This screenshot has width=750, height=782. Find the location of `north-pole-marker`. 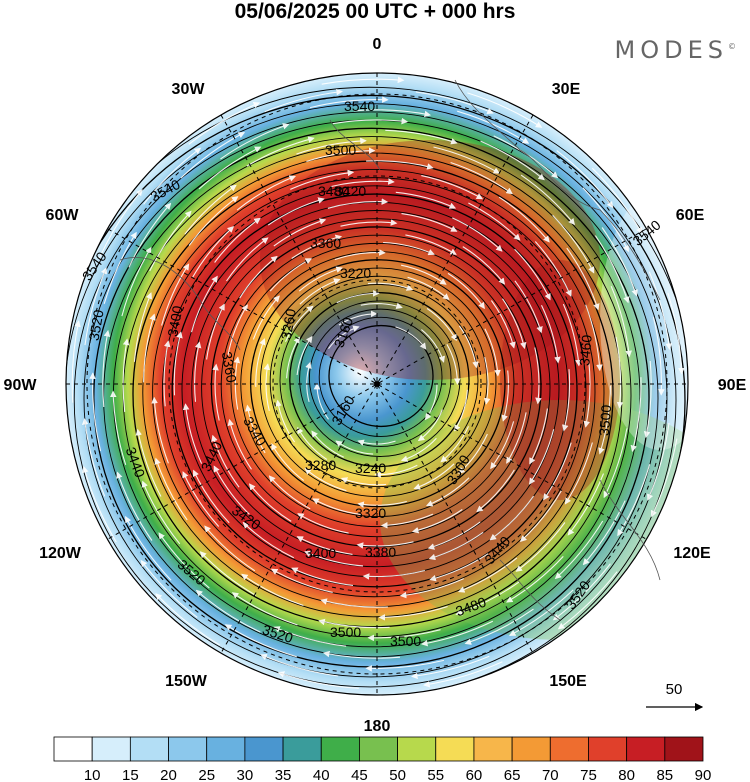

north-pole-marker is located at coordinates (377, 384).